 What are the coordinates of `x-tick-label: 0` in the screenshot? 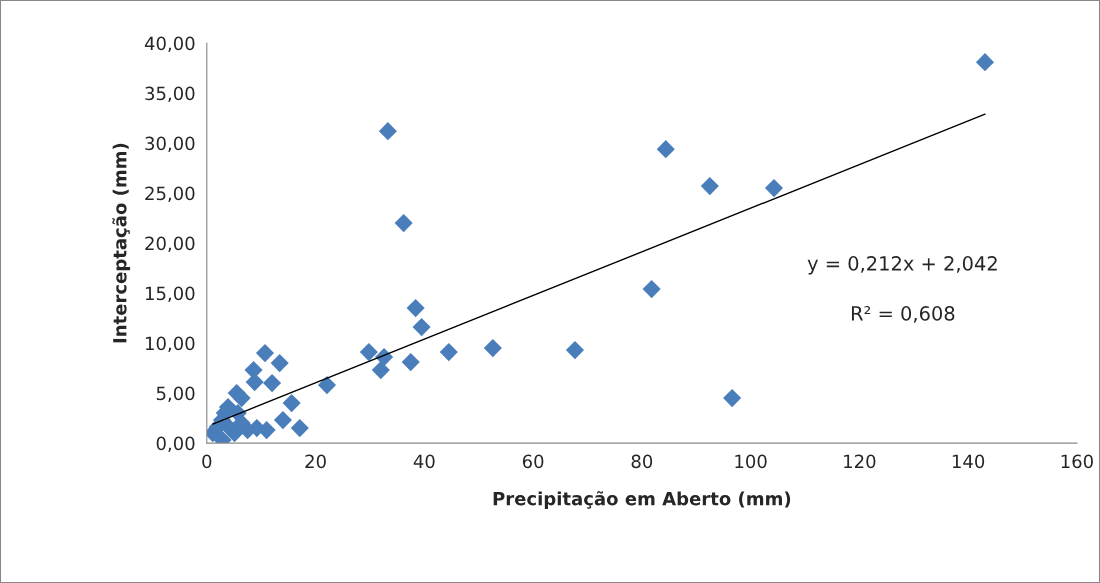 It's located at (207, 461).